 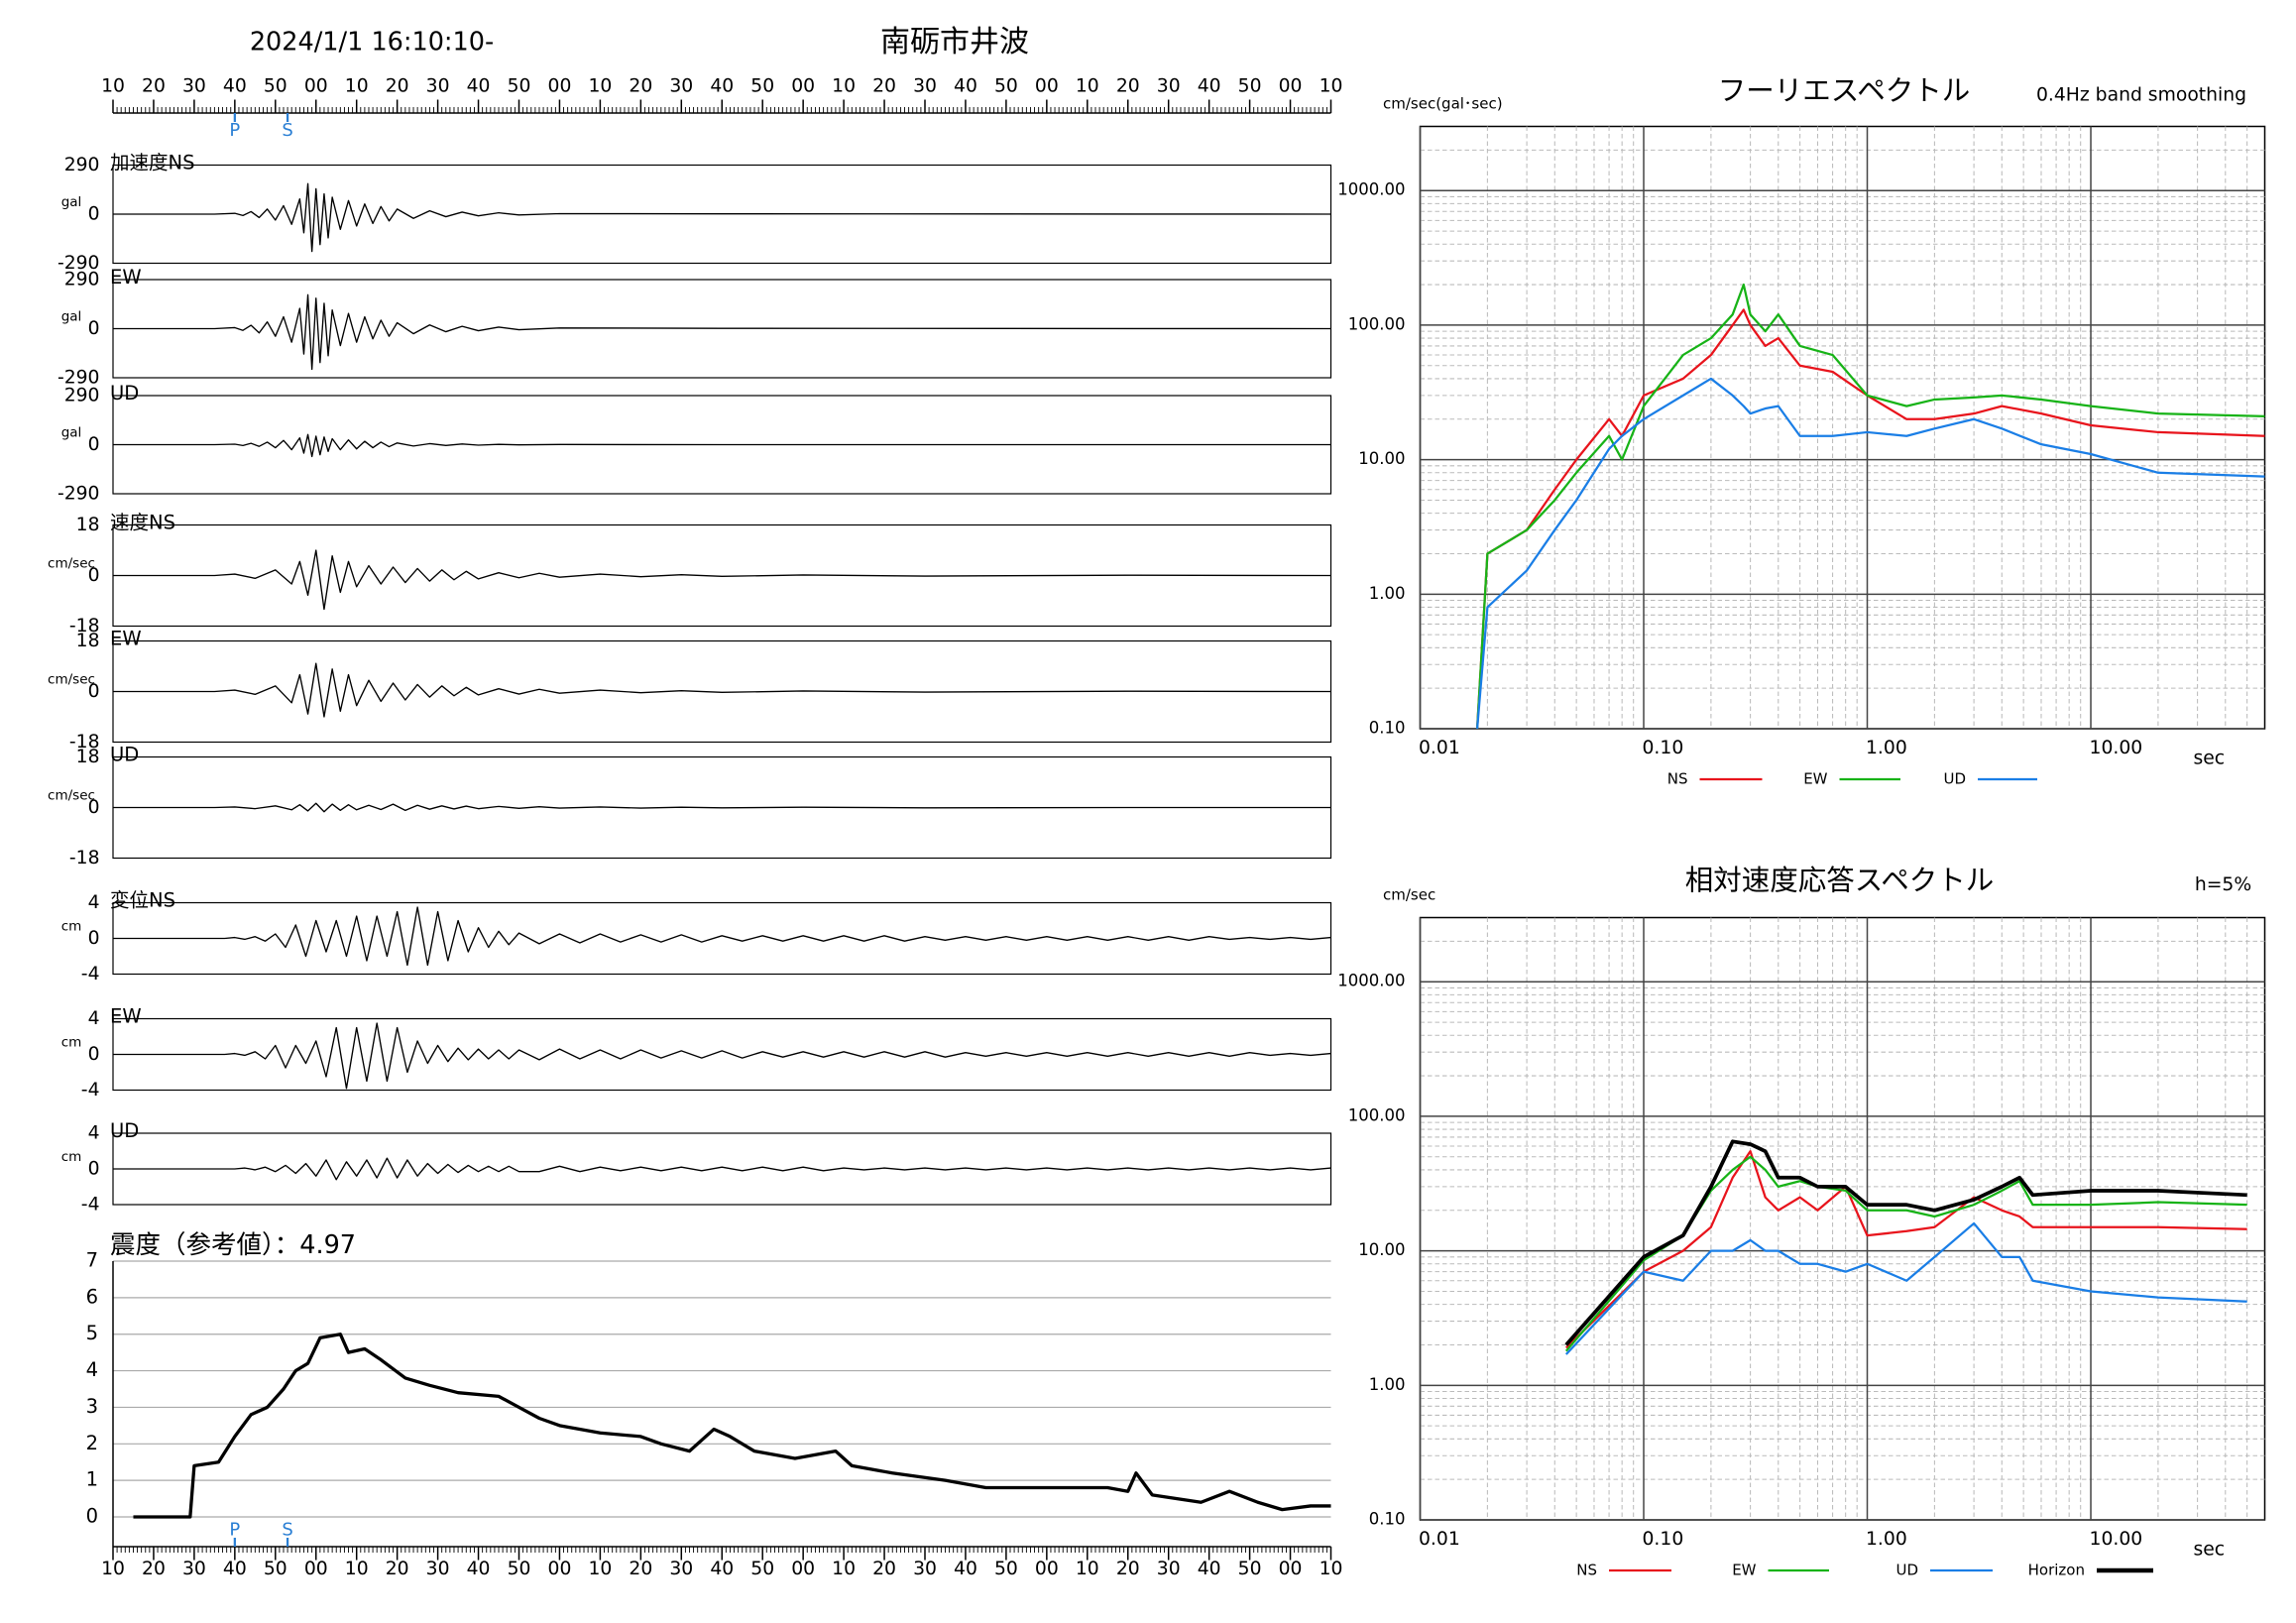 What do you see at coordinates (1907, 1570) in the screenshot?
I see `legend-label: UD` at bounding box center [1907, 1570].